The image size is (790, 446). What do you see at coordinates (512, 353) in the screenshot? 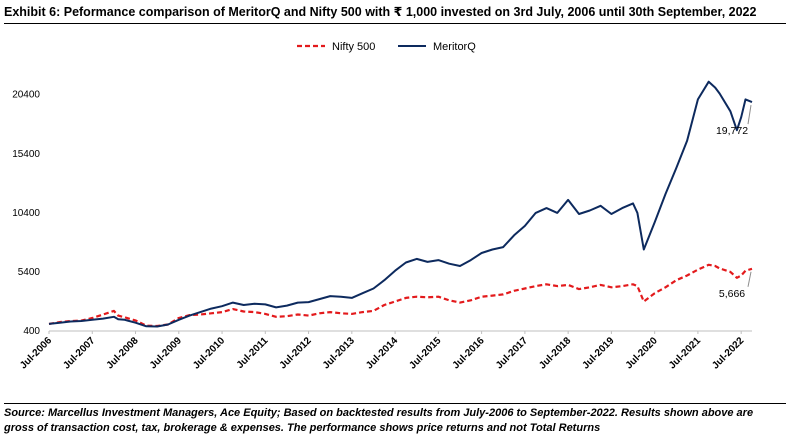
I see `x-tick-label: Jul-2017` at bounding box center [512, 353].